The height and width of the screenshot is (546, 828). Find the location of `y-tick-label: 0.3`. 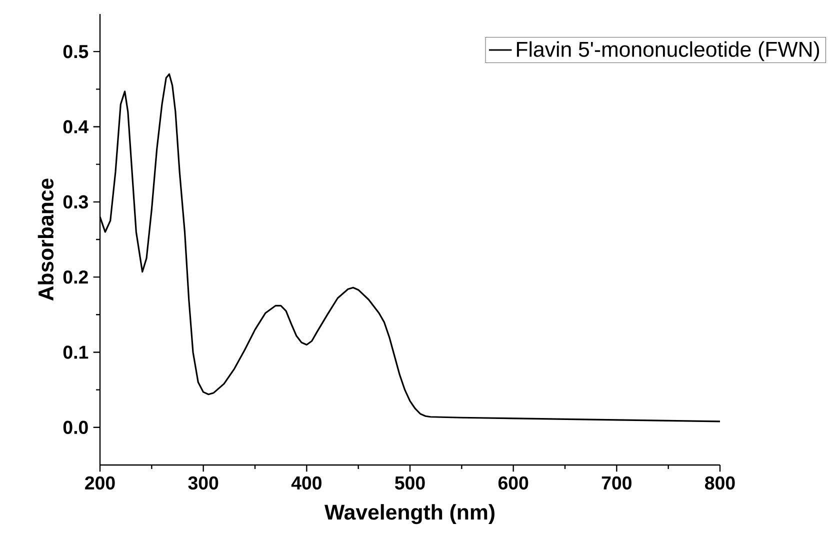

y-tick-label: 0.3 is located at coordinates (75, 202).